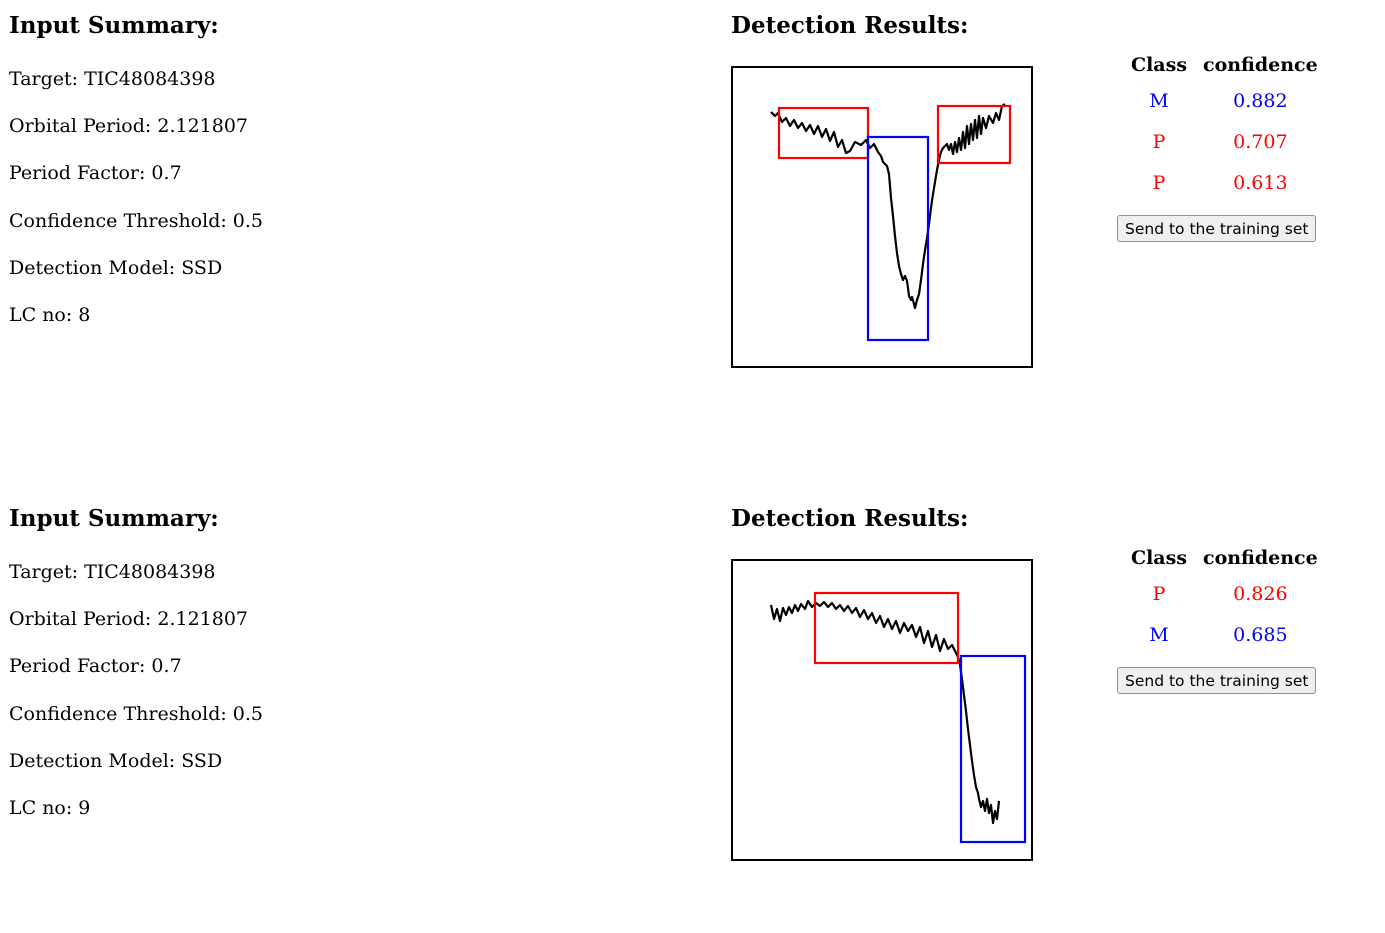 Image resolution: width=1385 pixels, height=933 pixels. I want to click on table-row: M 0.882, so click(1222, 100).